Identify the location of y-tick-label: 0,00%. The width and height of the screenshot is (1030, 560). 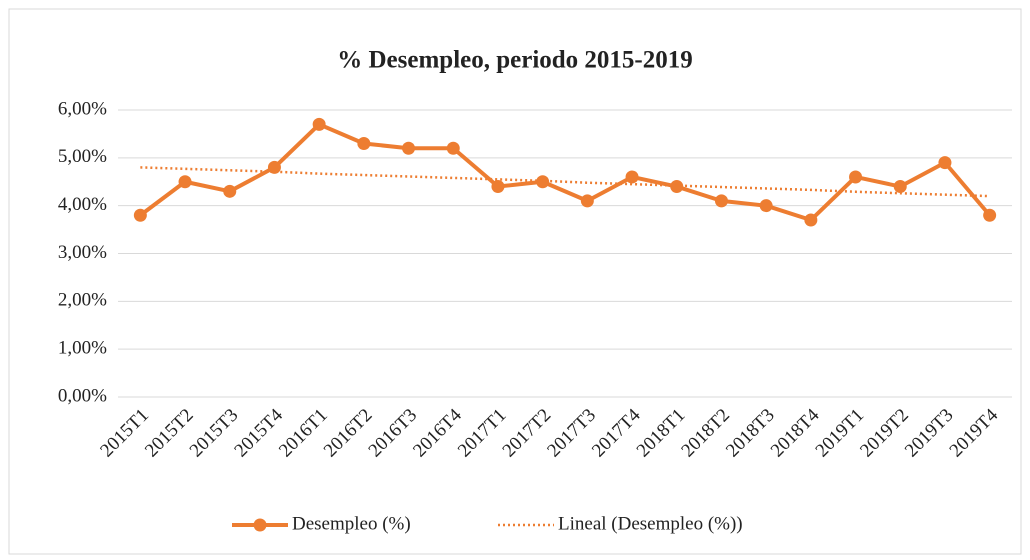
(82, 395).